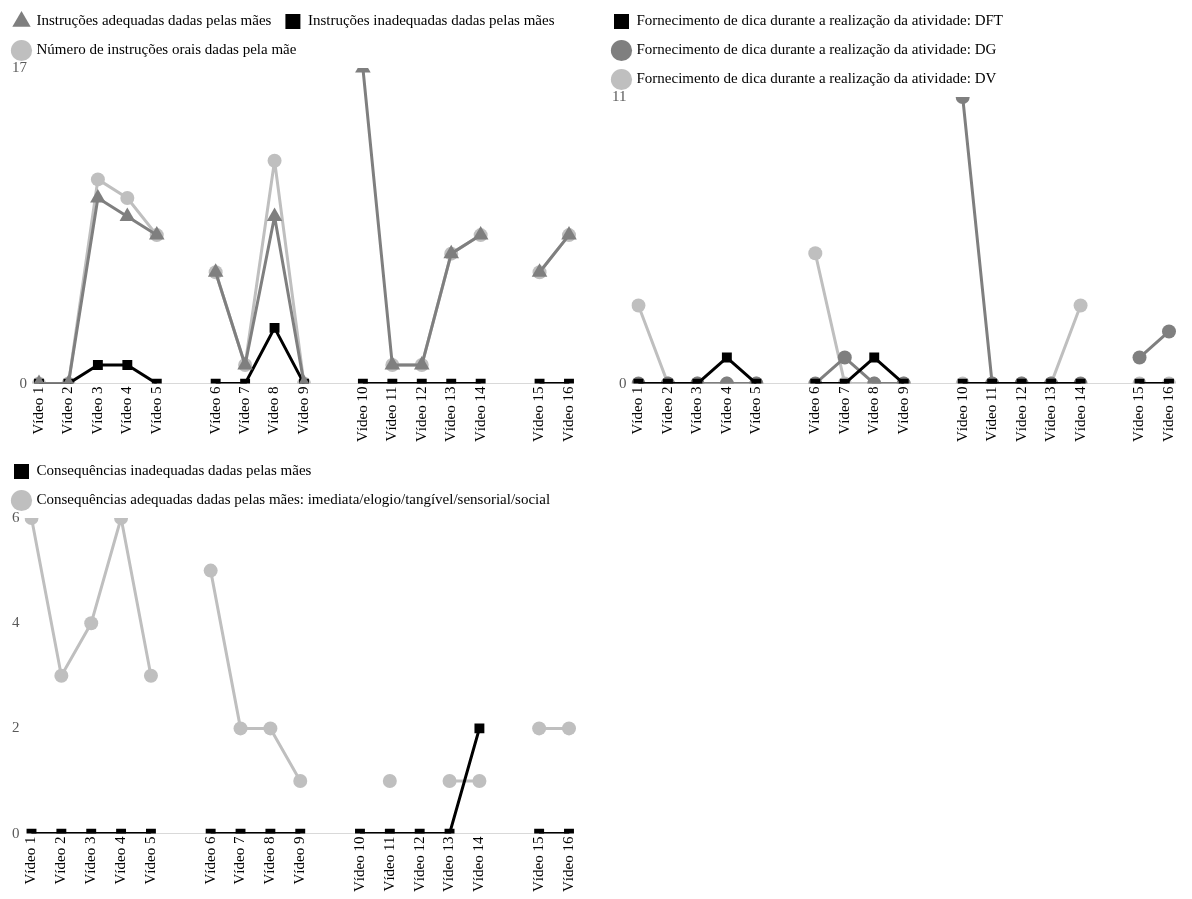 This screenshot has height=899, width=1192. What do you see at coordinates (154, 20) in the screenshot?
I see `legend-label: Instruções adequadas dadas pelas mães` at bounding box center [154, 20].